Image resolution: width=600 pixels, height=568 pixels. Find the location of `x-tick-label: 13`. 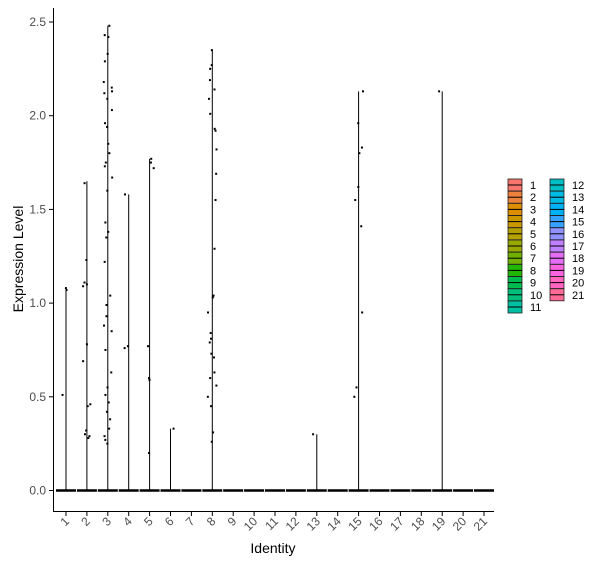

x-tick-label: 13 is located at coordinates (314, 524).